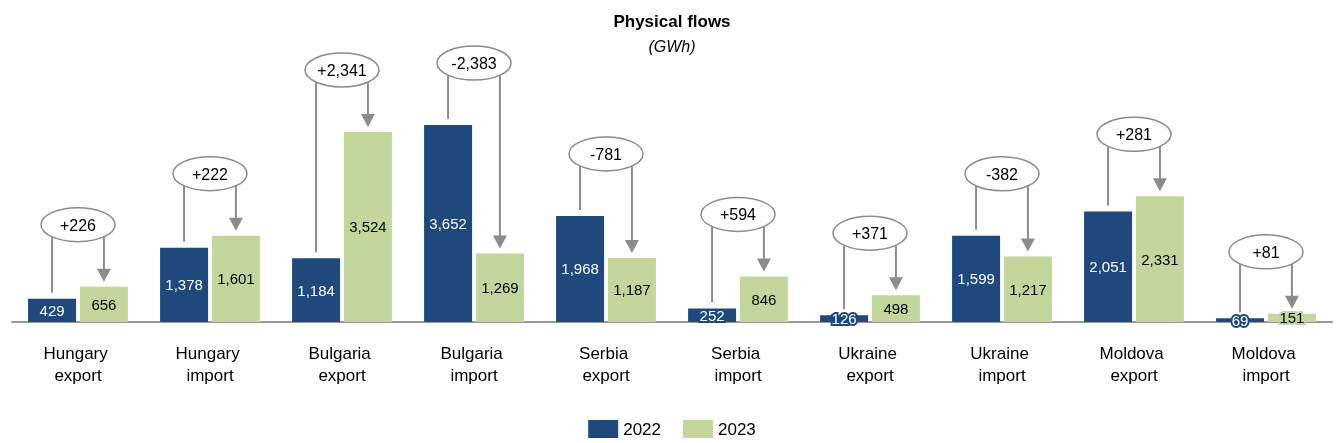 The height and width of the screenshot is (443, 1344). I want to click on legend-label: 2023, so click(737, 429).